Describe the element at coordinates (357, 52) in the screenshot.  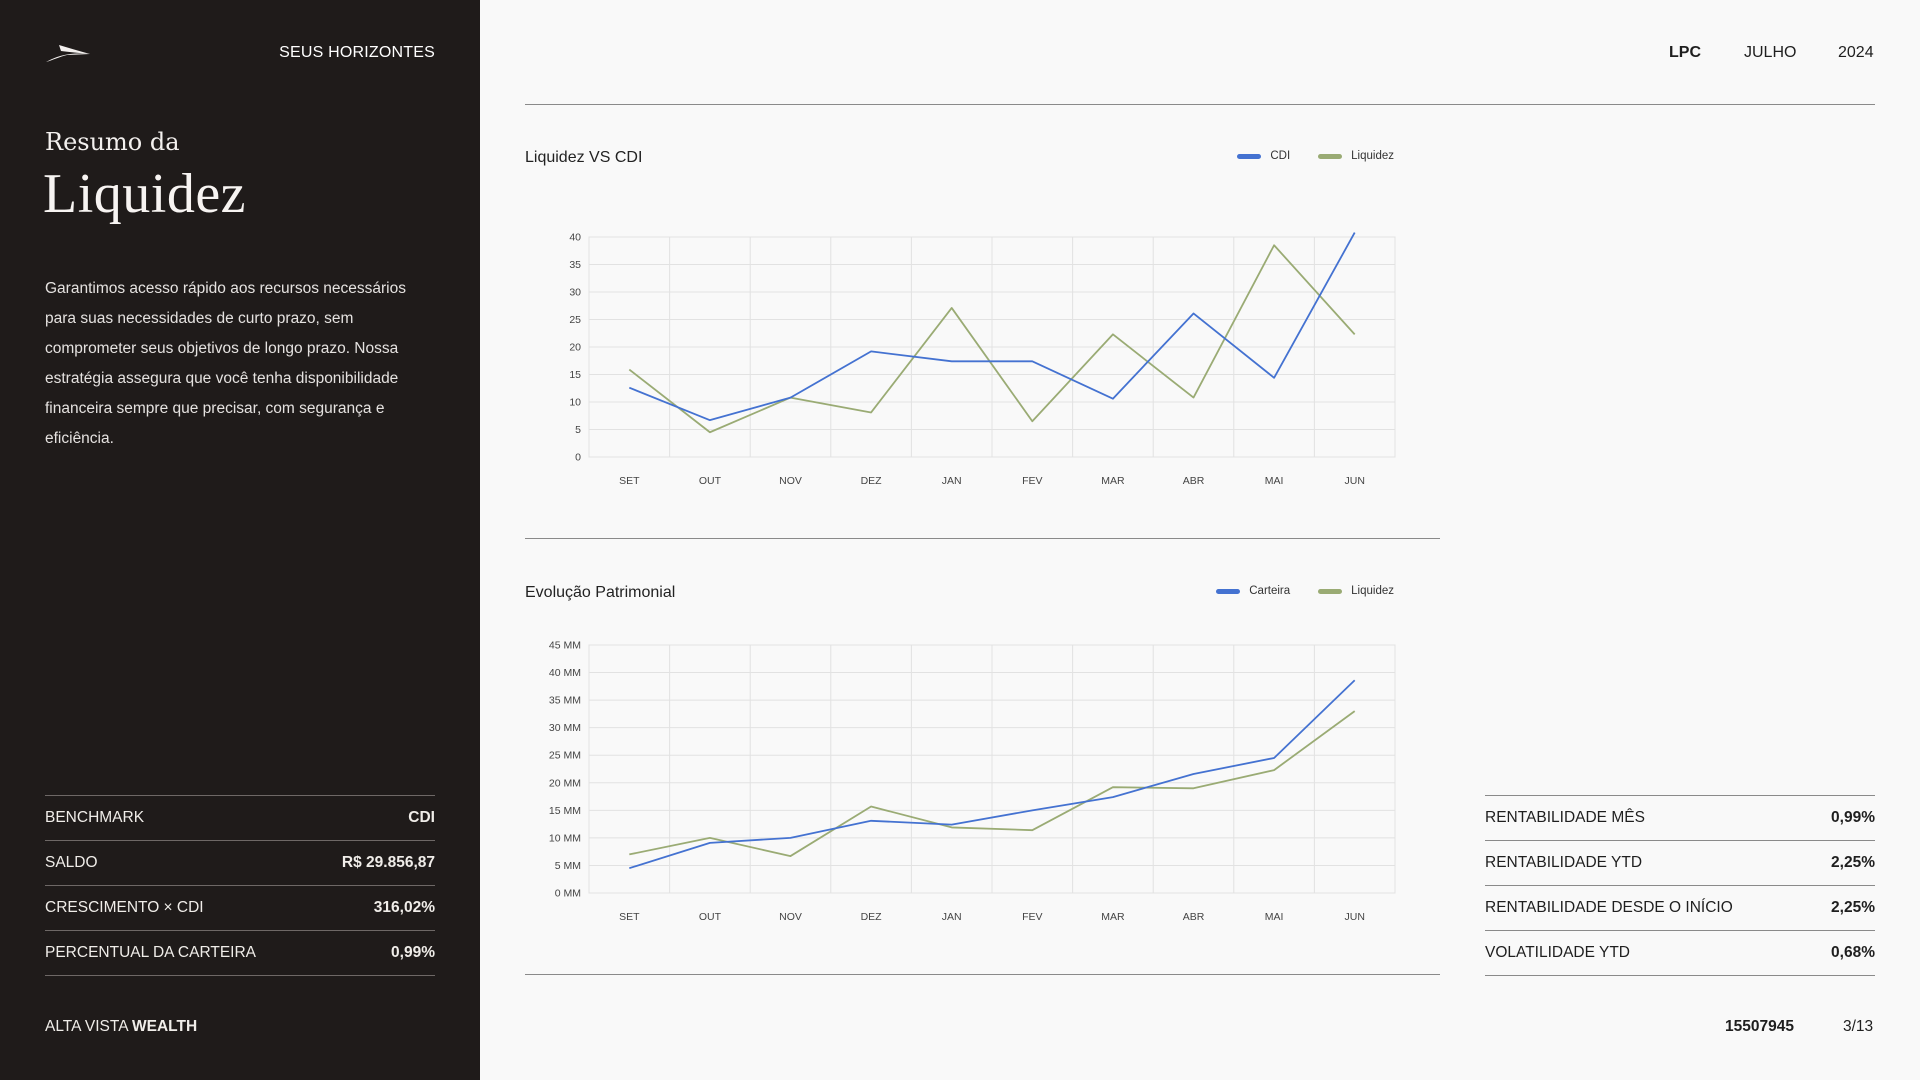
I see `brand-label: SEUS HORIZONTES` at that location.